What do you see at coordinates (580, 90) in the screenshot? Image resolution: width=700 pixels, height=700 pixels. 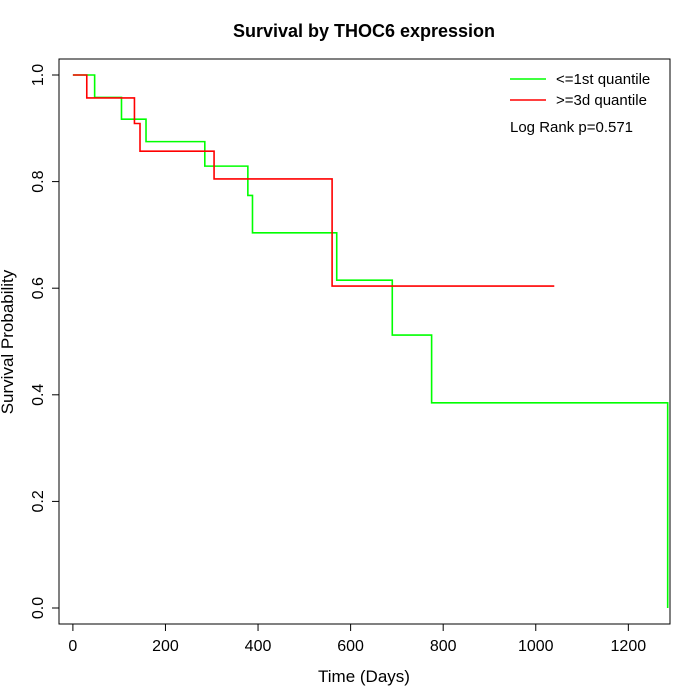 I see `legend: <=1st quantile >=3d quantile` at bounding box center [580, 90].